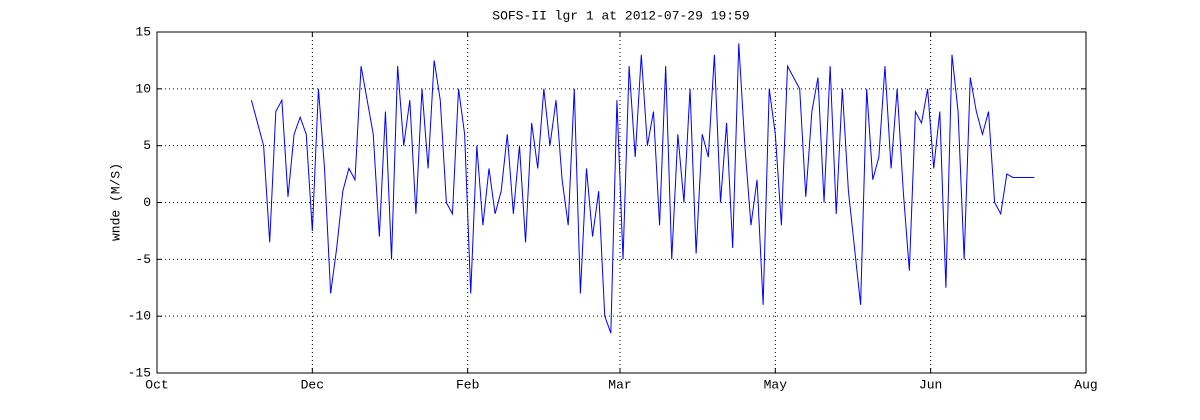 The width and height of the screenshot is (1200, 420). I want to click on chart-title: SOFS-II lgr 1 at 2012-07-29 19:59, so click(620, 15).